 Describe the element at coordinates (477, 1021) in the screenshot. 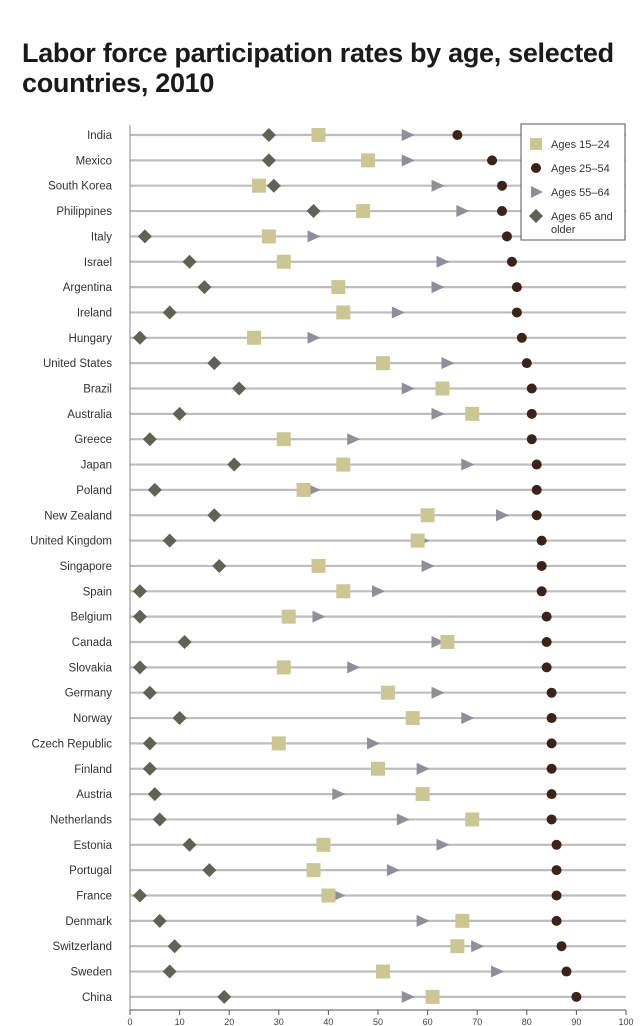

I see `x-tick-label: 70` at that location.